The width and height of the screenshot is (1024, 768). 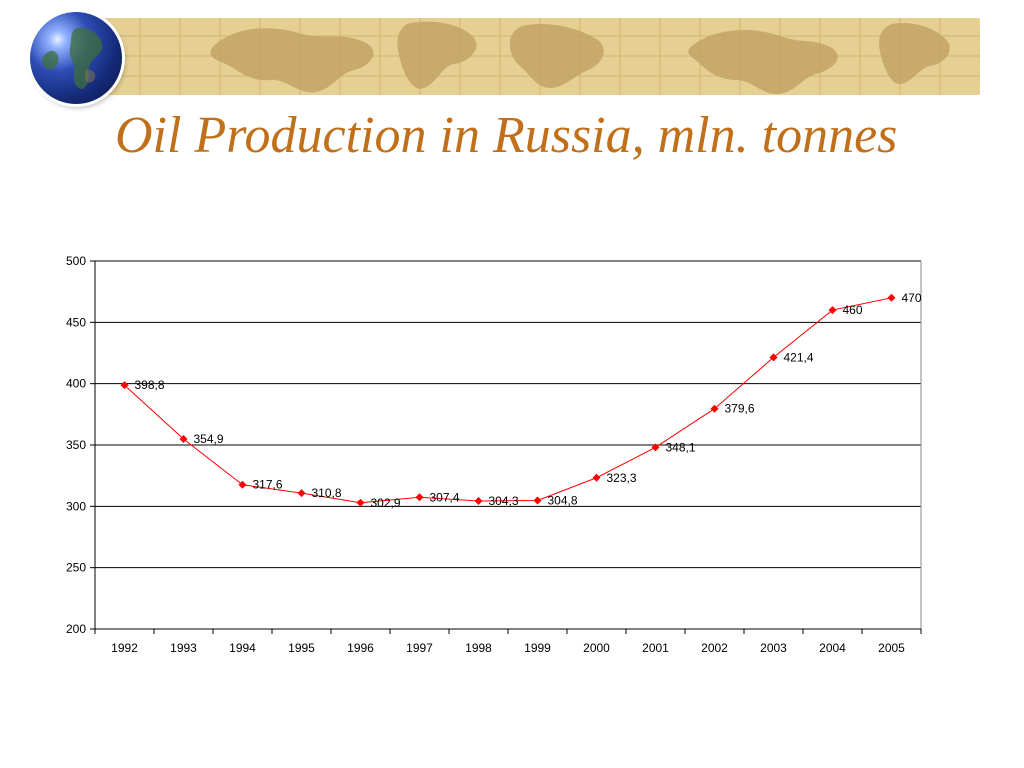 What do you see at coordinates (76, 322) in the screenshot?
I see `y-tick-label: 450` at bounding box center [76, 322].